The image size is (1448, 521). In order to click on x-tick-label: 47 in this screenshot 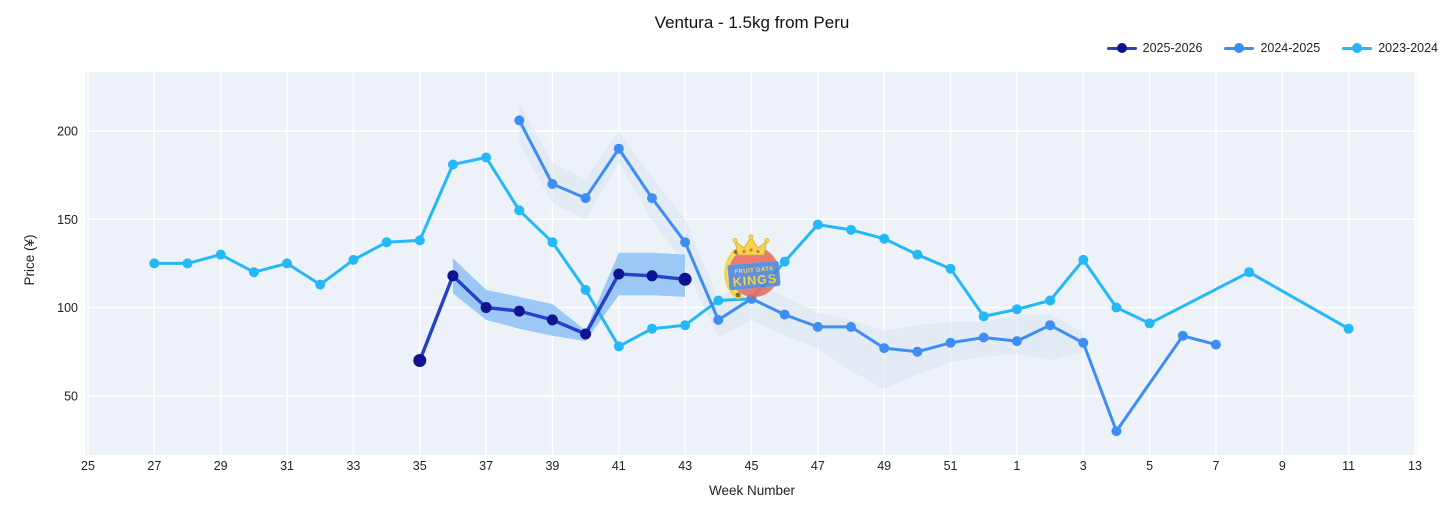, I will do `click(818, 466)`.